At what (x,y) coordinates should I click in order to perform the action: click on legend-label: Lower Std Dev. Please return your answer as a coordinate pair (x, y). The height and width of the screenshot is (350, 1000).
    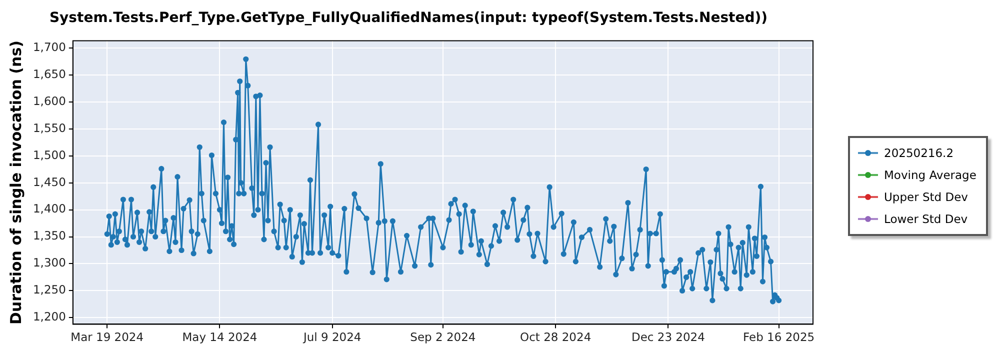
    Looking at the image, I should click on (926, 219).